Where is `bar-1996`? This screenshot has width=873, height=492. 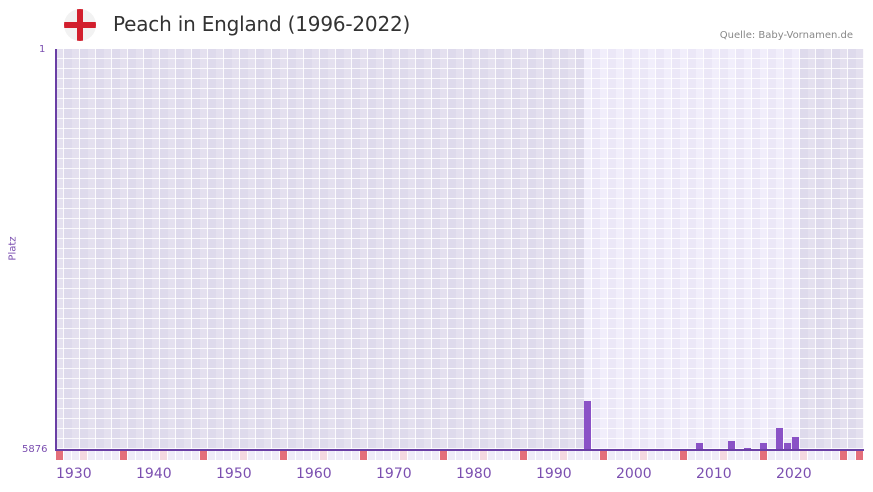
bar-1996 is located at coordinates (587, 425).